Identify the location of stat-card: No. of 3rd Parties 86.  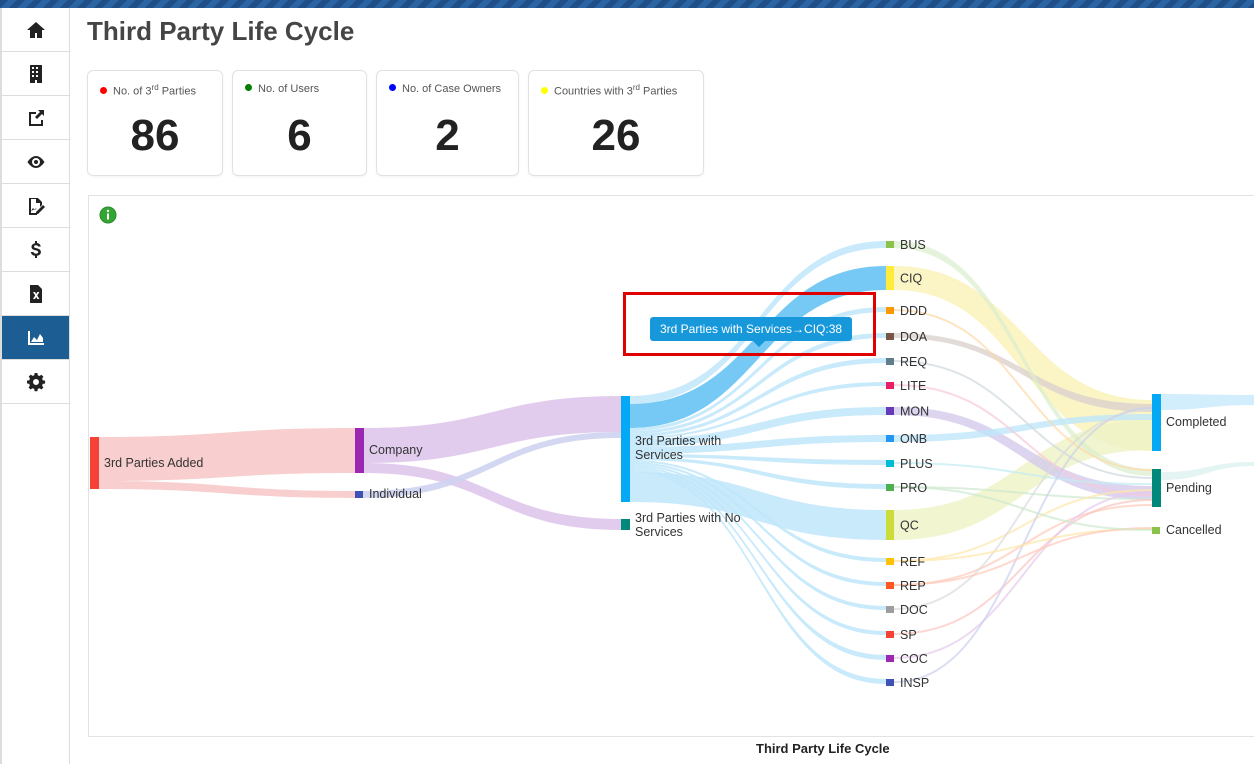
(155, 123).